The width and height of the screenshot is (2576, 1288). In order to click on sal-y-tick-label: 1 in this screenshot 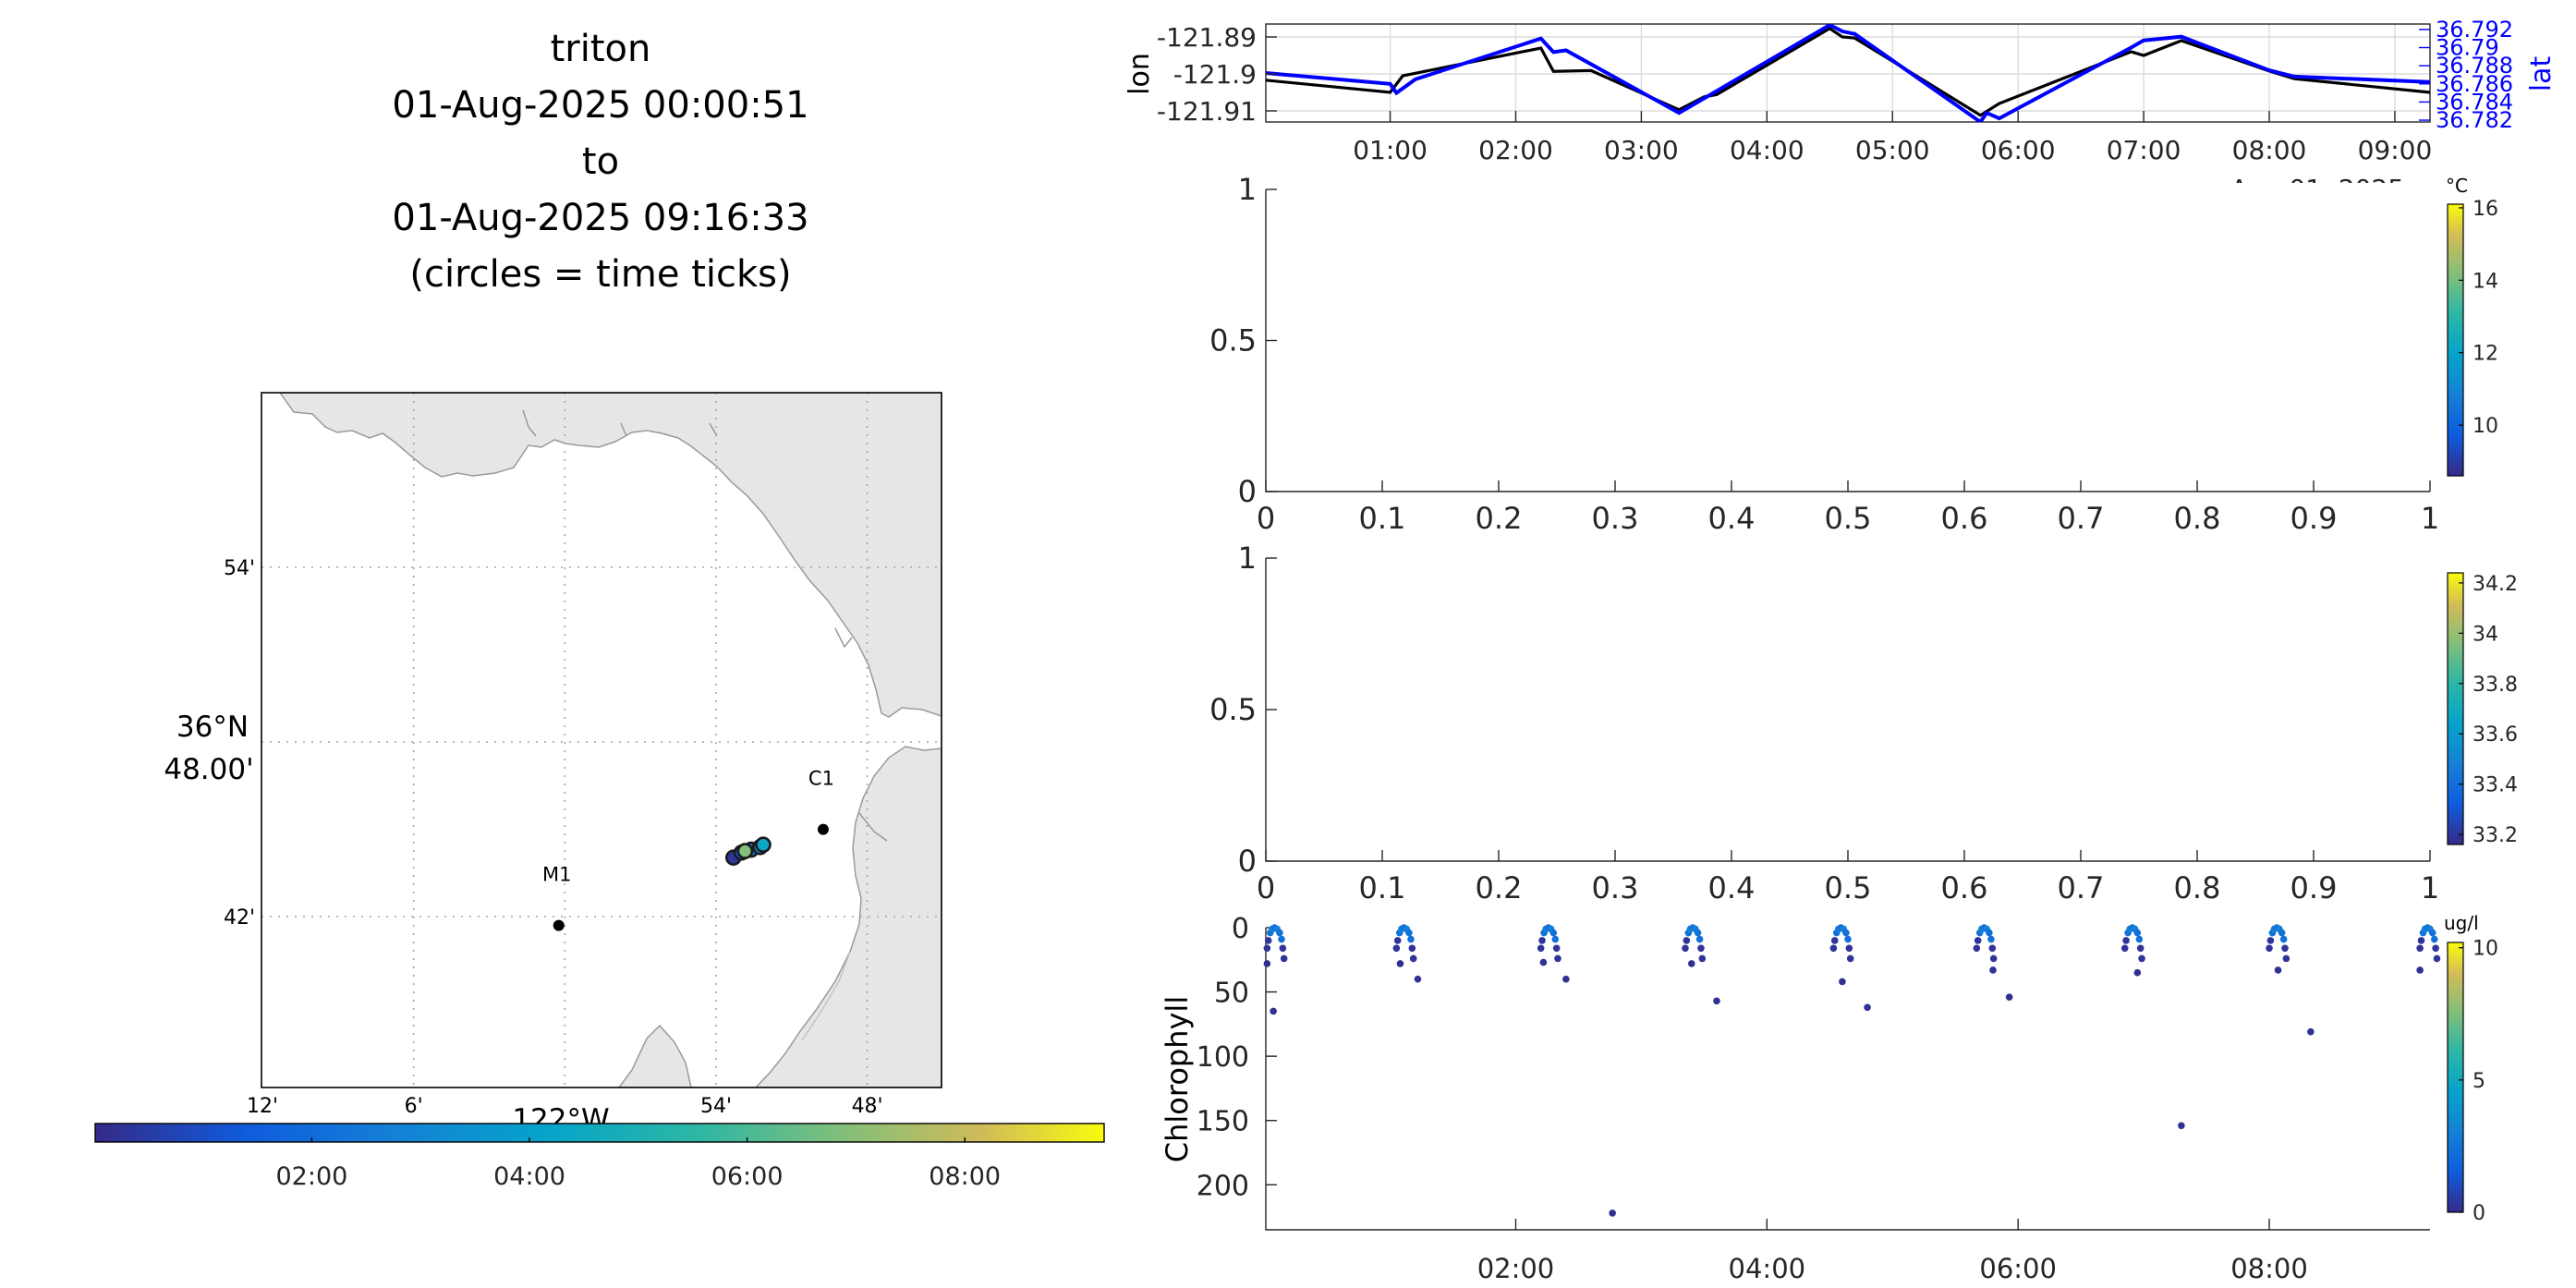, I will do `click(1247, 558)`.